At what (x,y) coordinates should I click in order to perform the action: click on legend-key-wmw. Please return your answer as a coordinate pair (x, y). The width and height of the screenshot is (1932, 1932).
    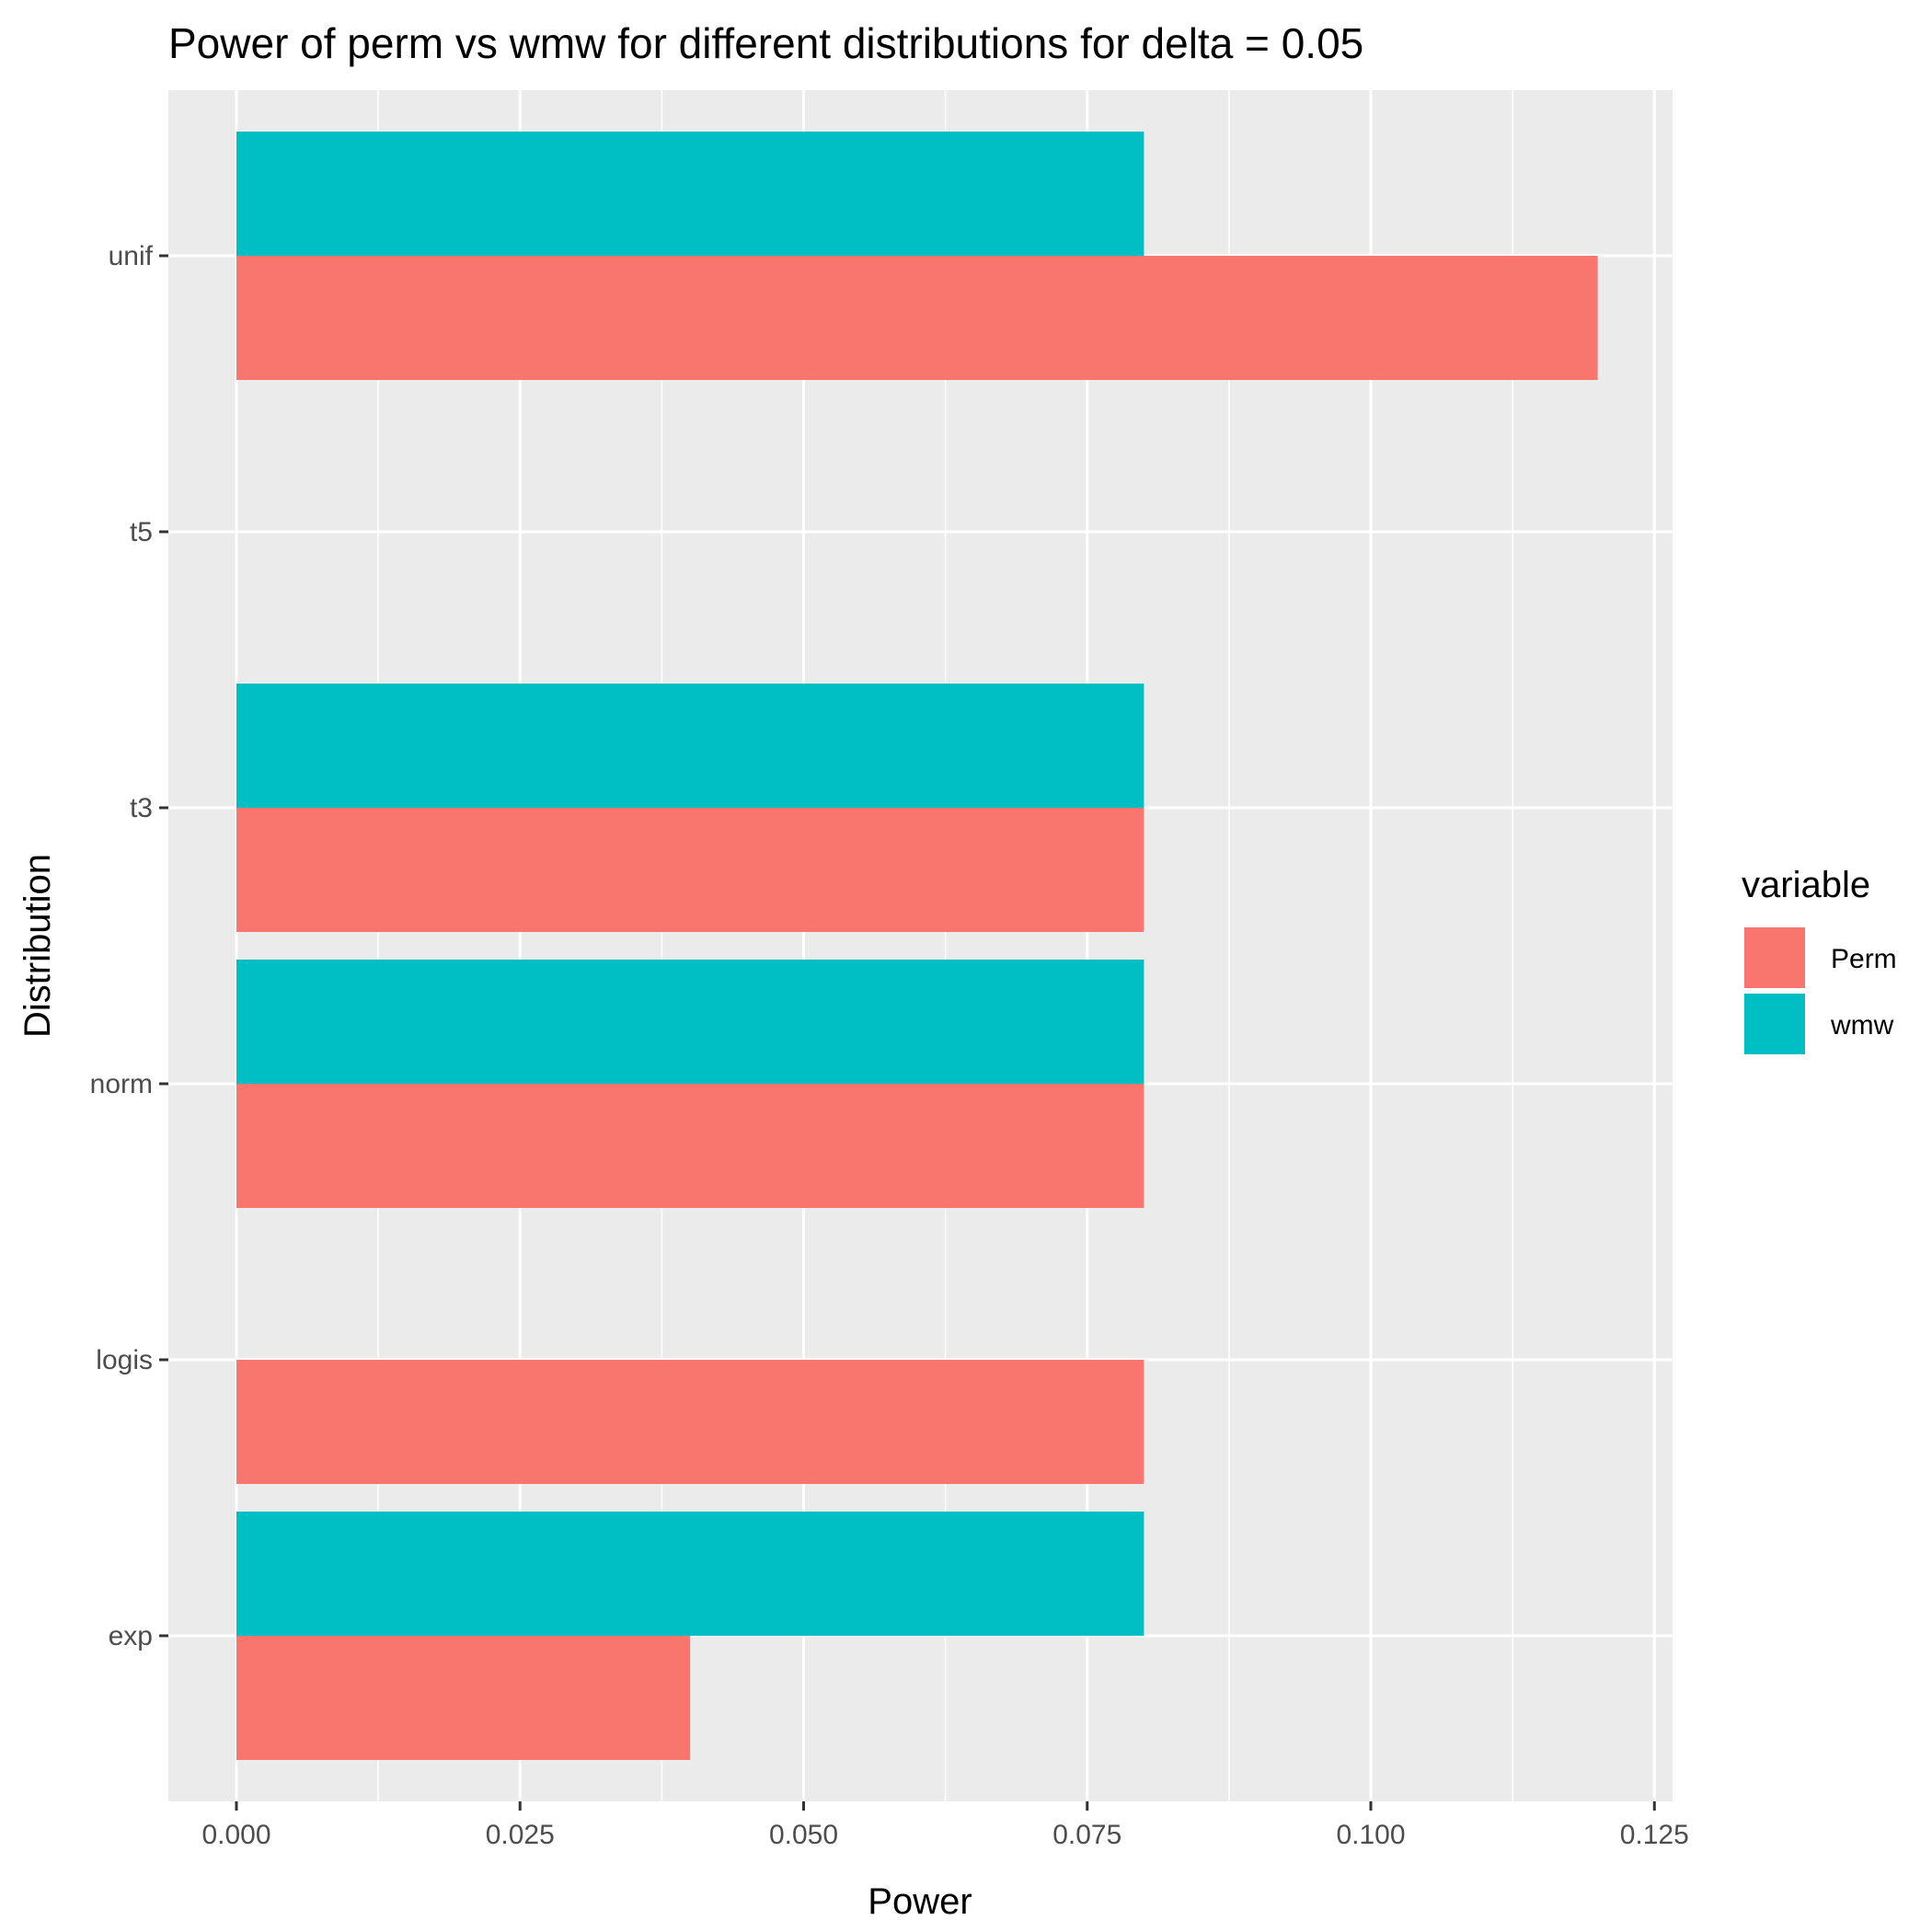
    Looking at the image, I should click on (1774, 1024).